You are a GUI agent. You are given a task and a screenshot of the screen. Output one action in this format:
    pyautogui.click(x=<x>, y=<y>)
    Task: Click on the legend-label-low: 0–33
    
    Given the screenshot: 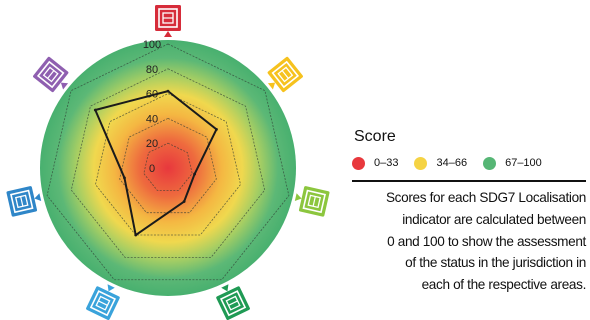 What is the action you would take?
    pyautogui.click(x=386, y=163)
    